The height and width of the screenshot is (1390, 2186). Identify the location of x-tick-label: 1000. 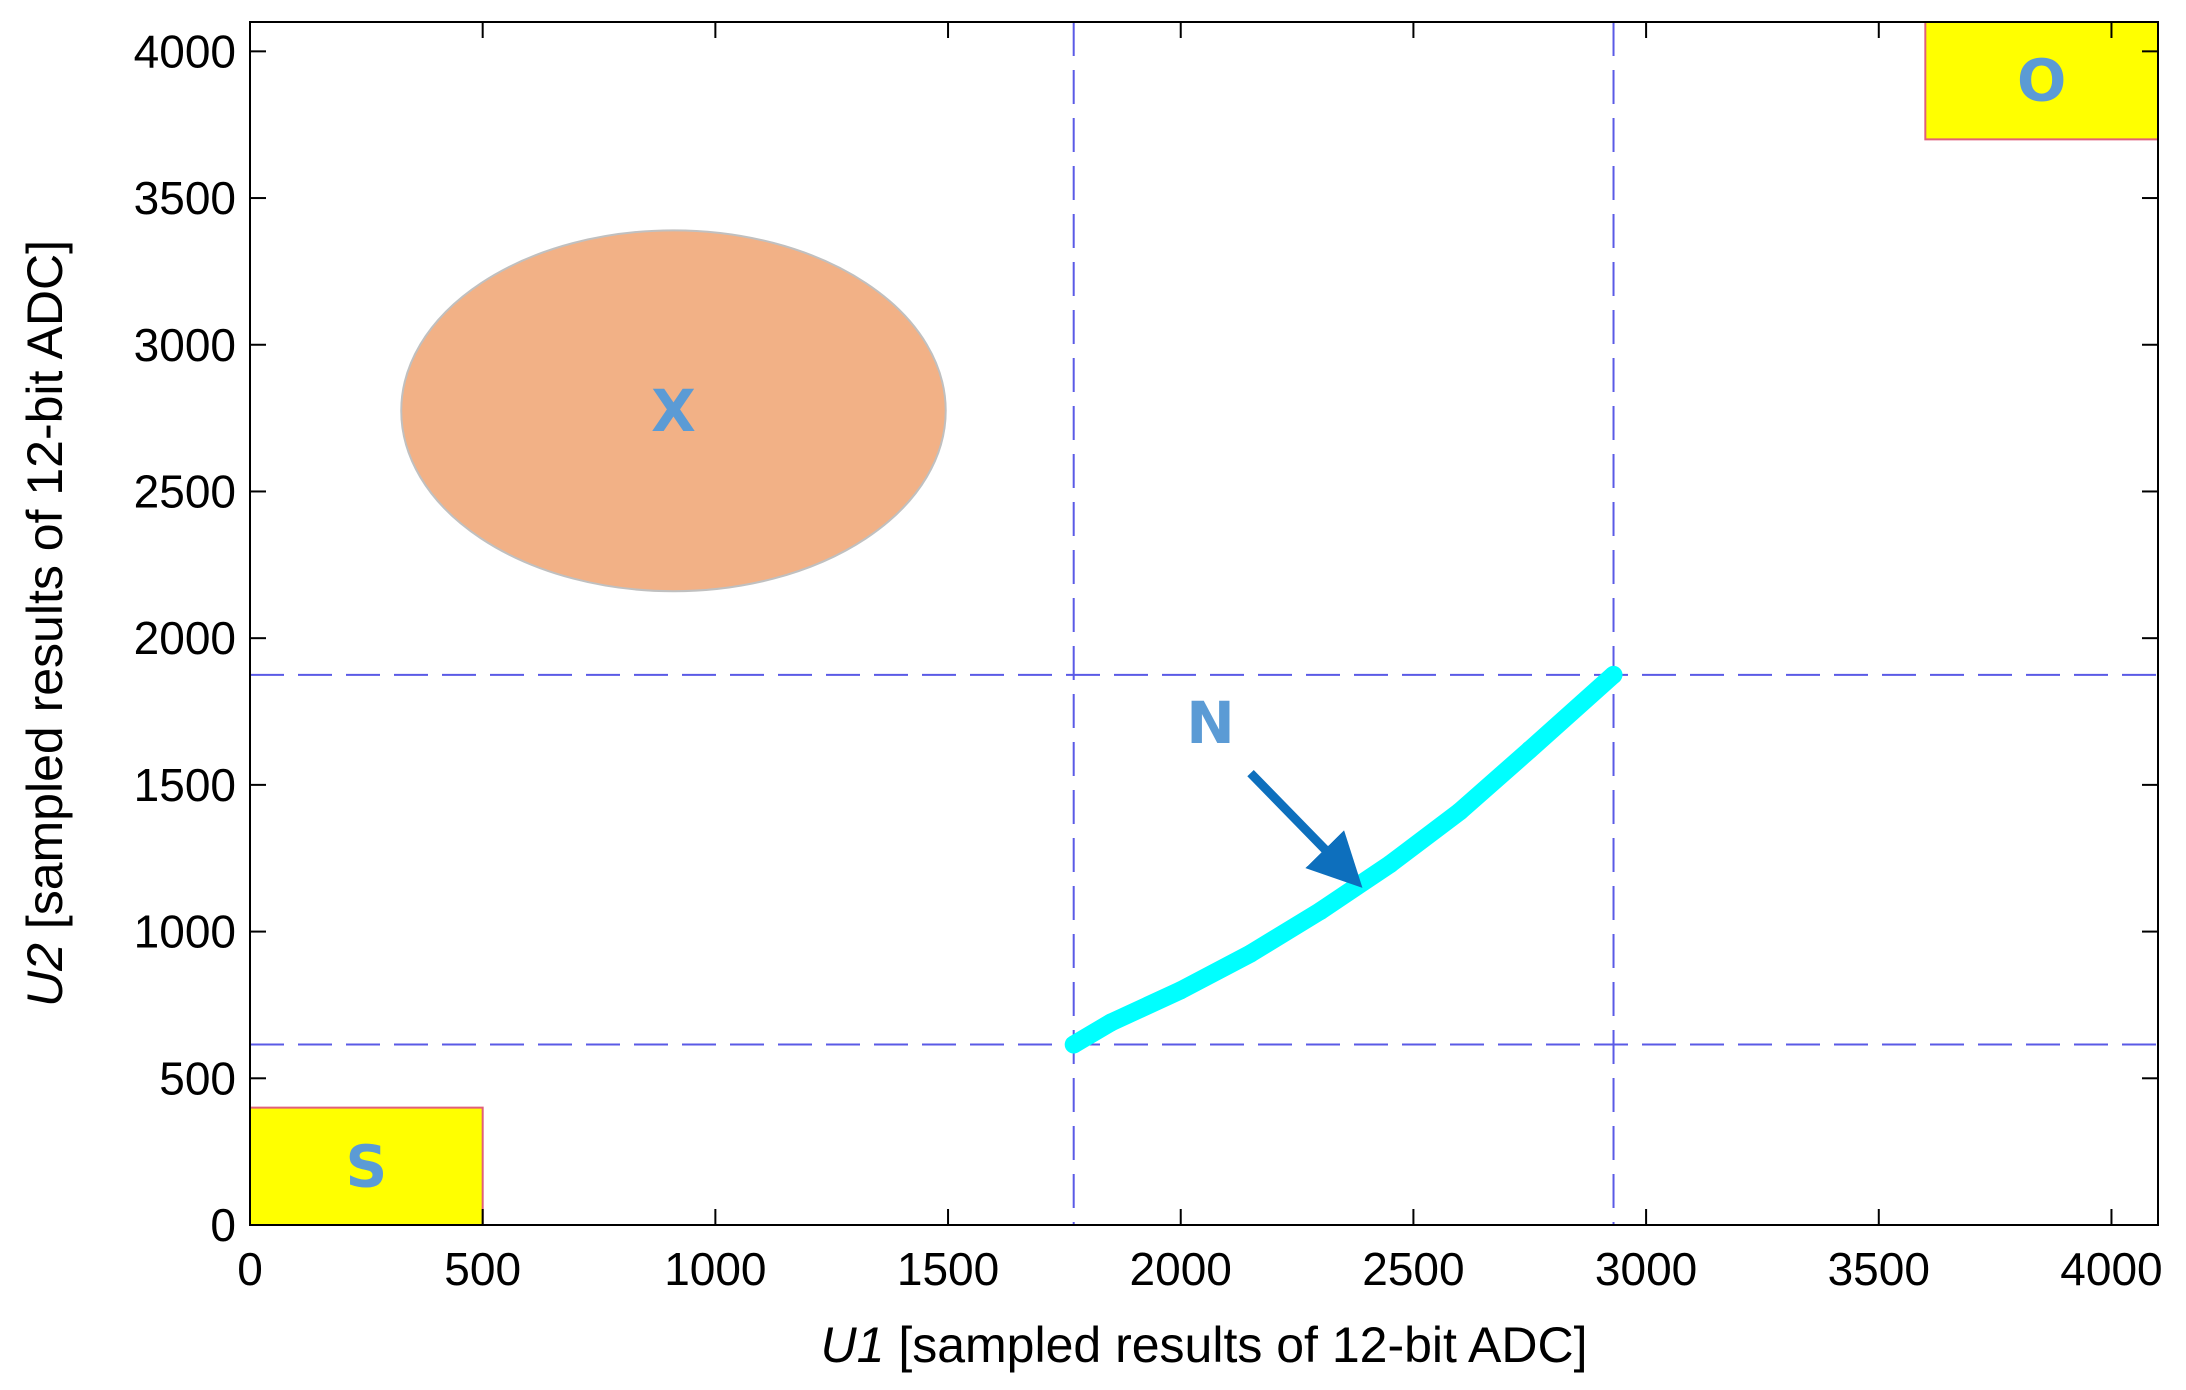
(715, 1269).